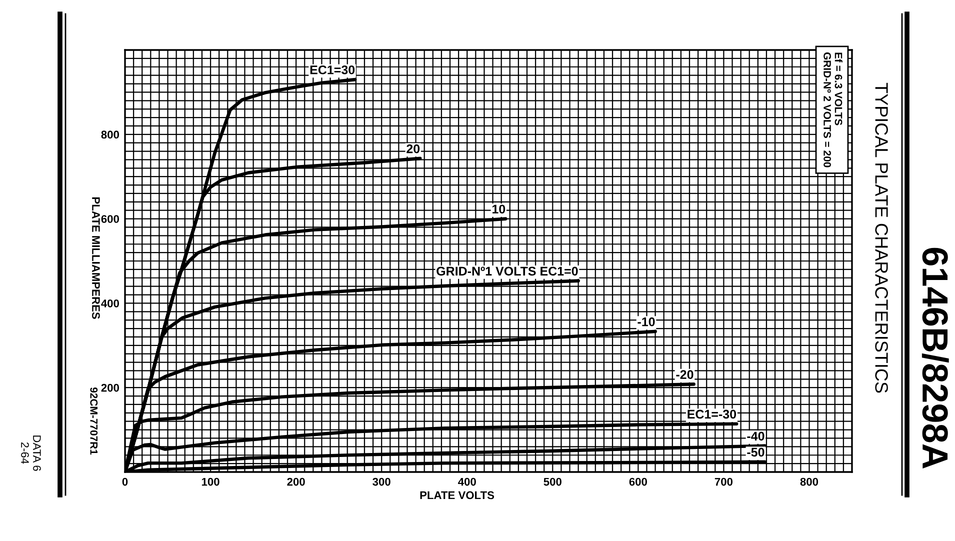 The width and height of the screenshot is (955, 541). I want to click on x-tick-label: 600, so click(638, 482).